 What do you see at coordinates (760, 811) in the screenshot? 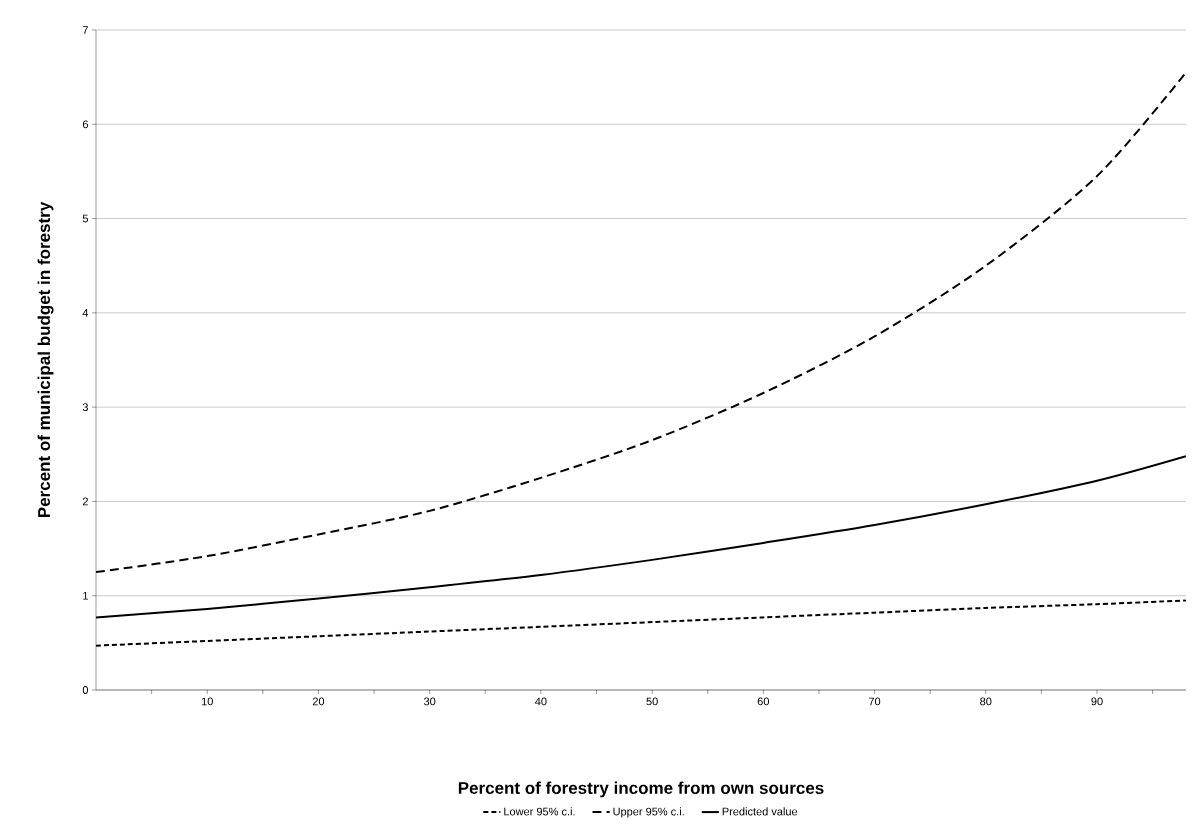
I see `legend-label: Predicted value` at bounding box center [760, 811].